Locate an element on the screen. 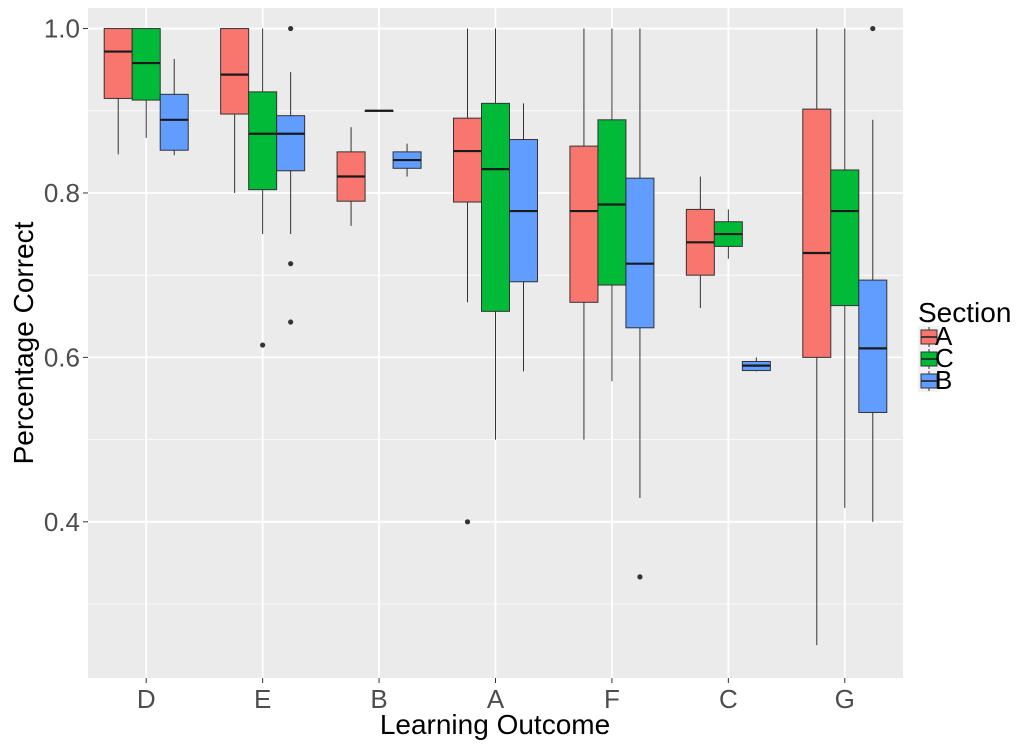 The image size is (1028, 752). box-E-B is located at coordinates (291, 175).